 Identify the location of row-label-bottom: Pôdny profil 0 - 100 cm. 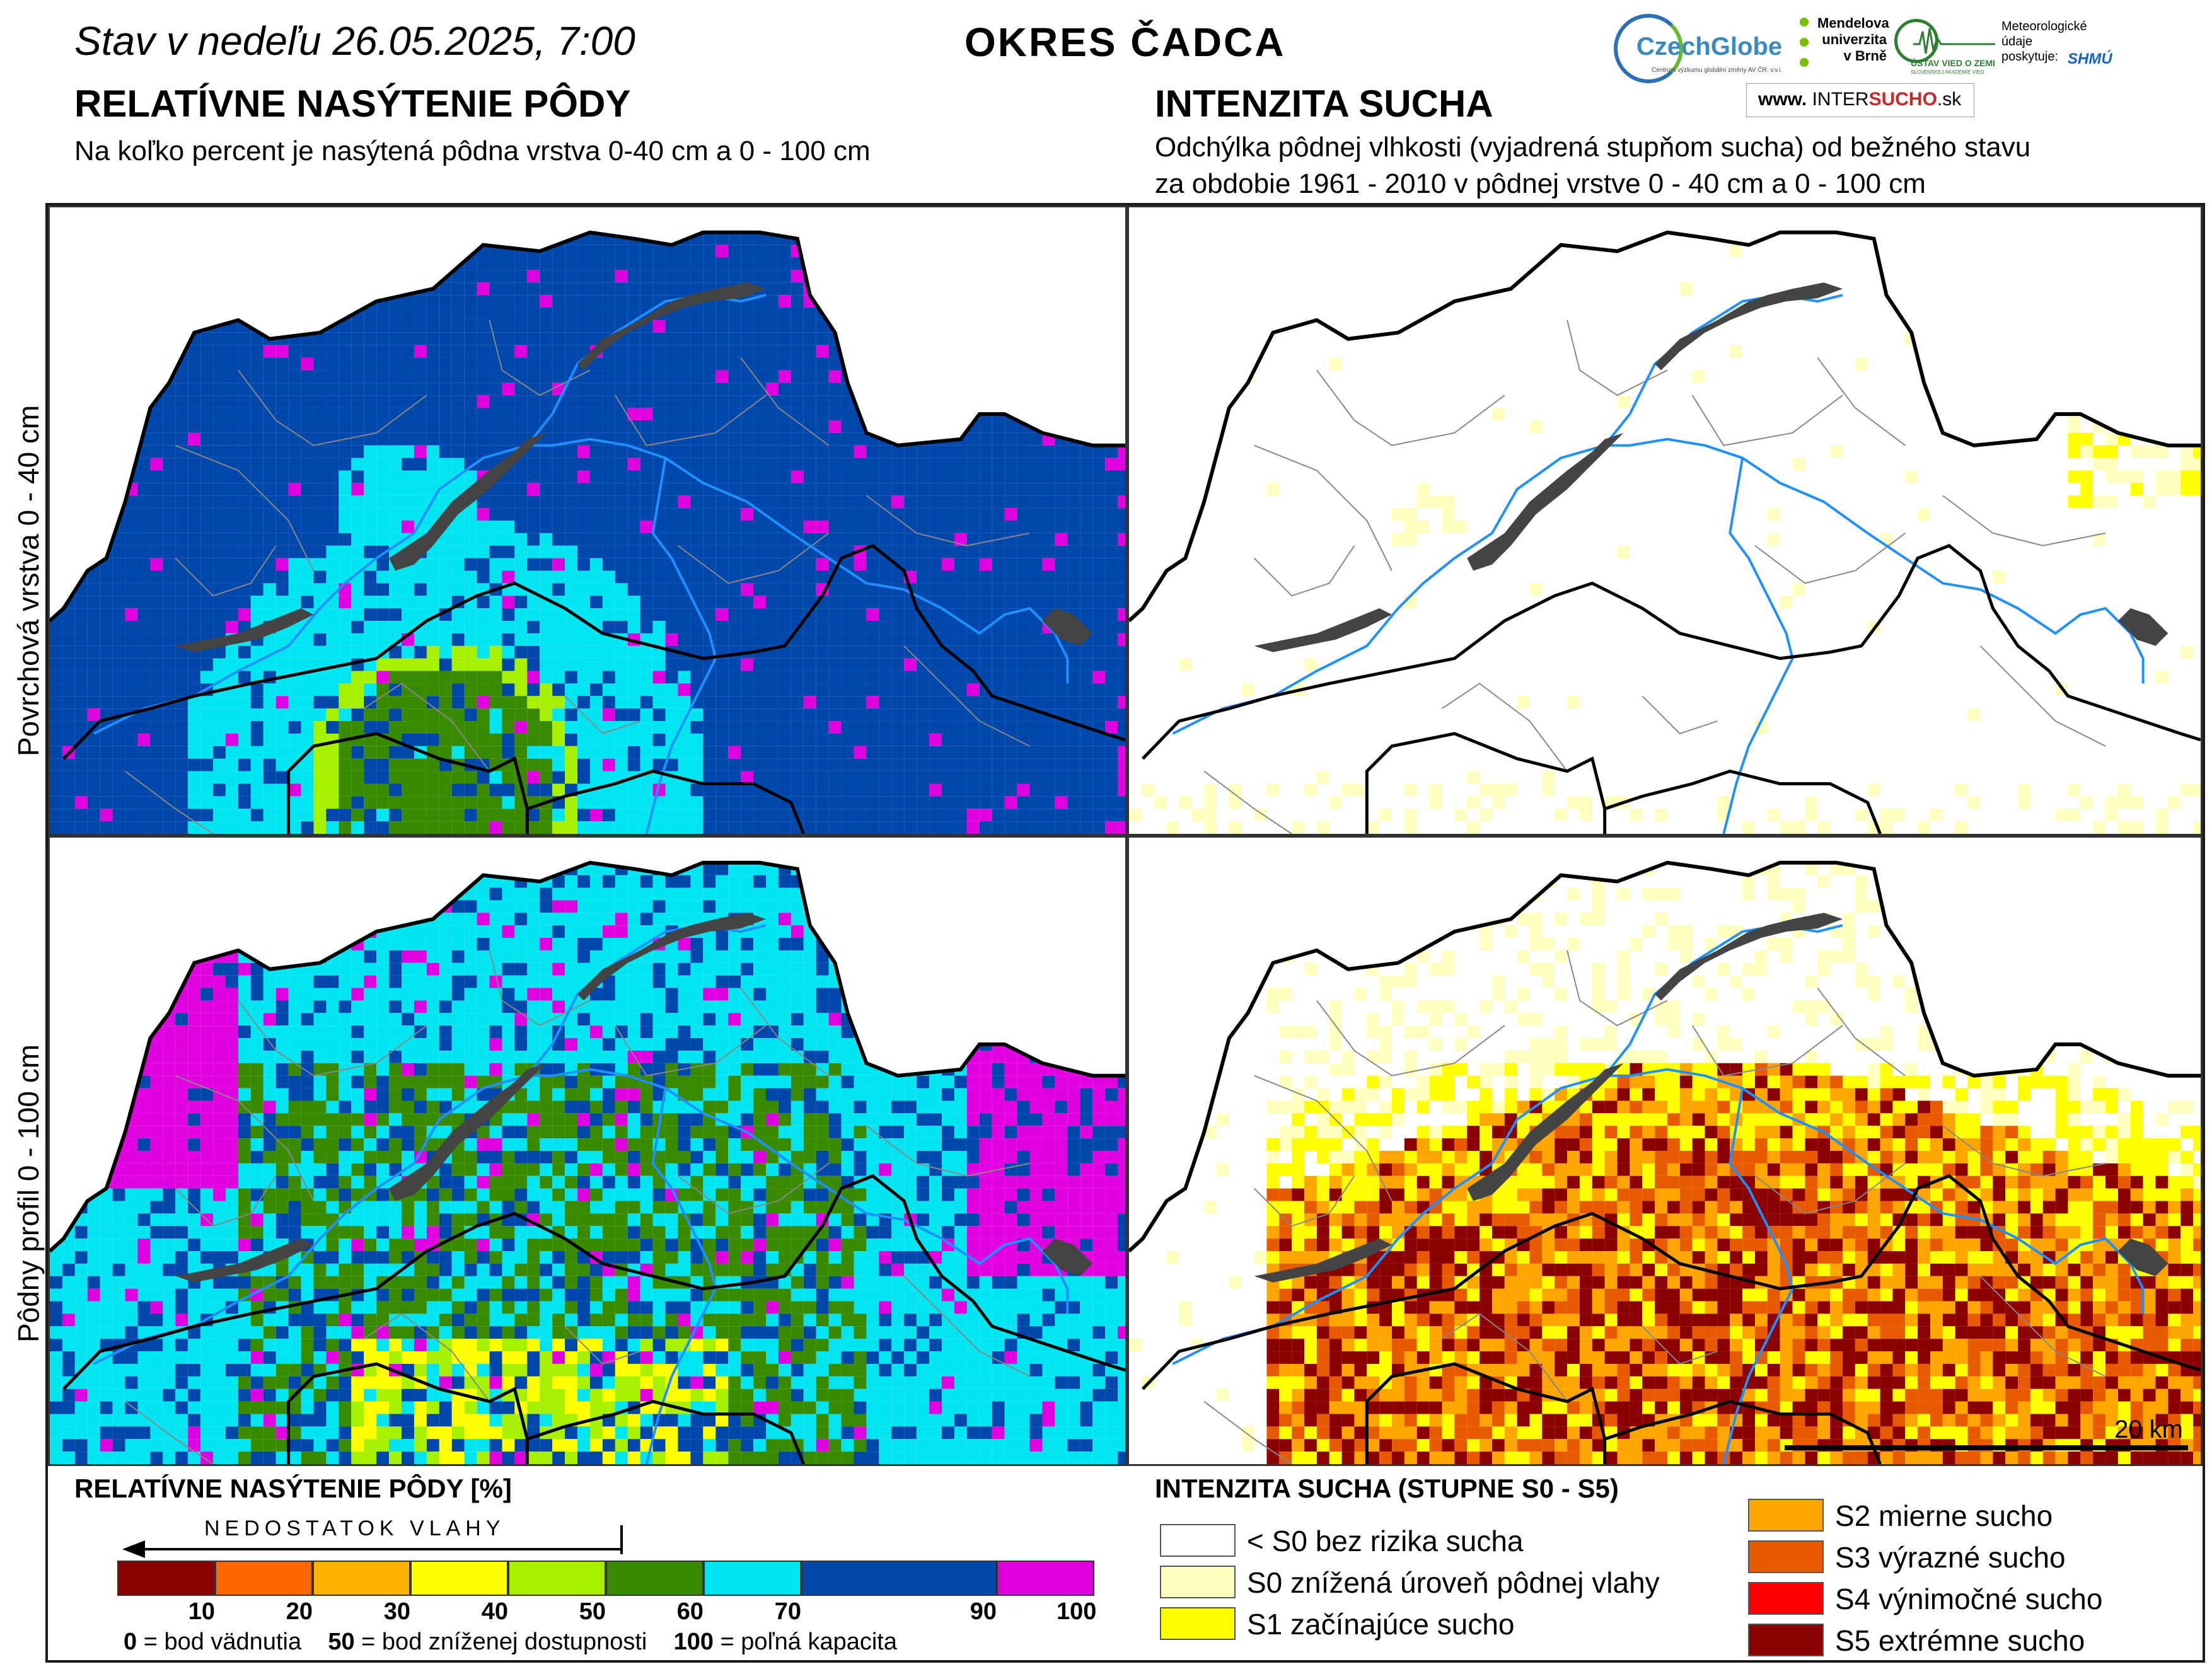
(28, 1193).